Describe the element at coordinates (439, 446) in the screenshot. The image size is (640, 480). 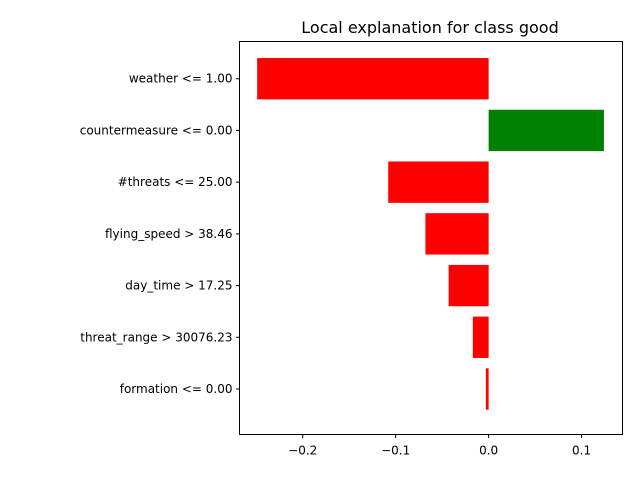
I see `x-axis-ticks: −0.2 −0.1 0.0 0.1` at that location.